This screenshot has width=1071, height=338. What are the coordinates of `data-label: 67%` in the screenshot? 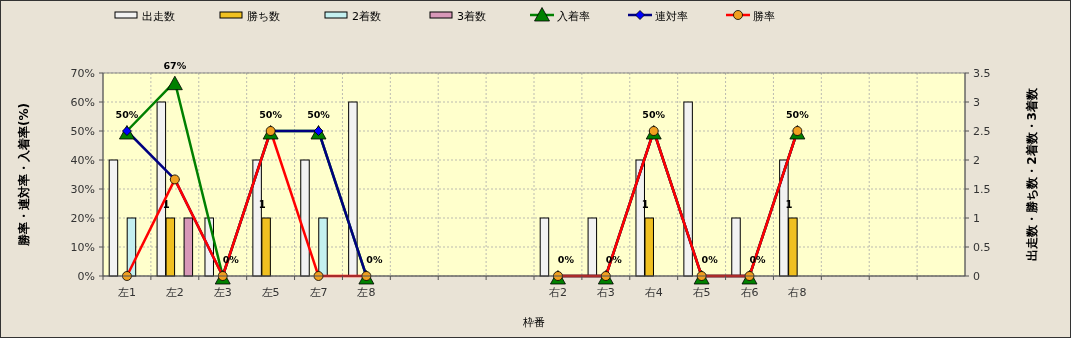 It's located at (175, 65).